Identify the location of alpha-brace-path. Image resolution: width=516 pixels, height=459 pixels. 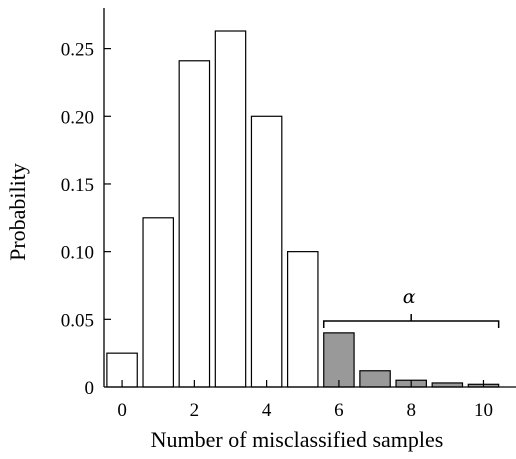
(411, 321).